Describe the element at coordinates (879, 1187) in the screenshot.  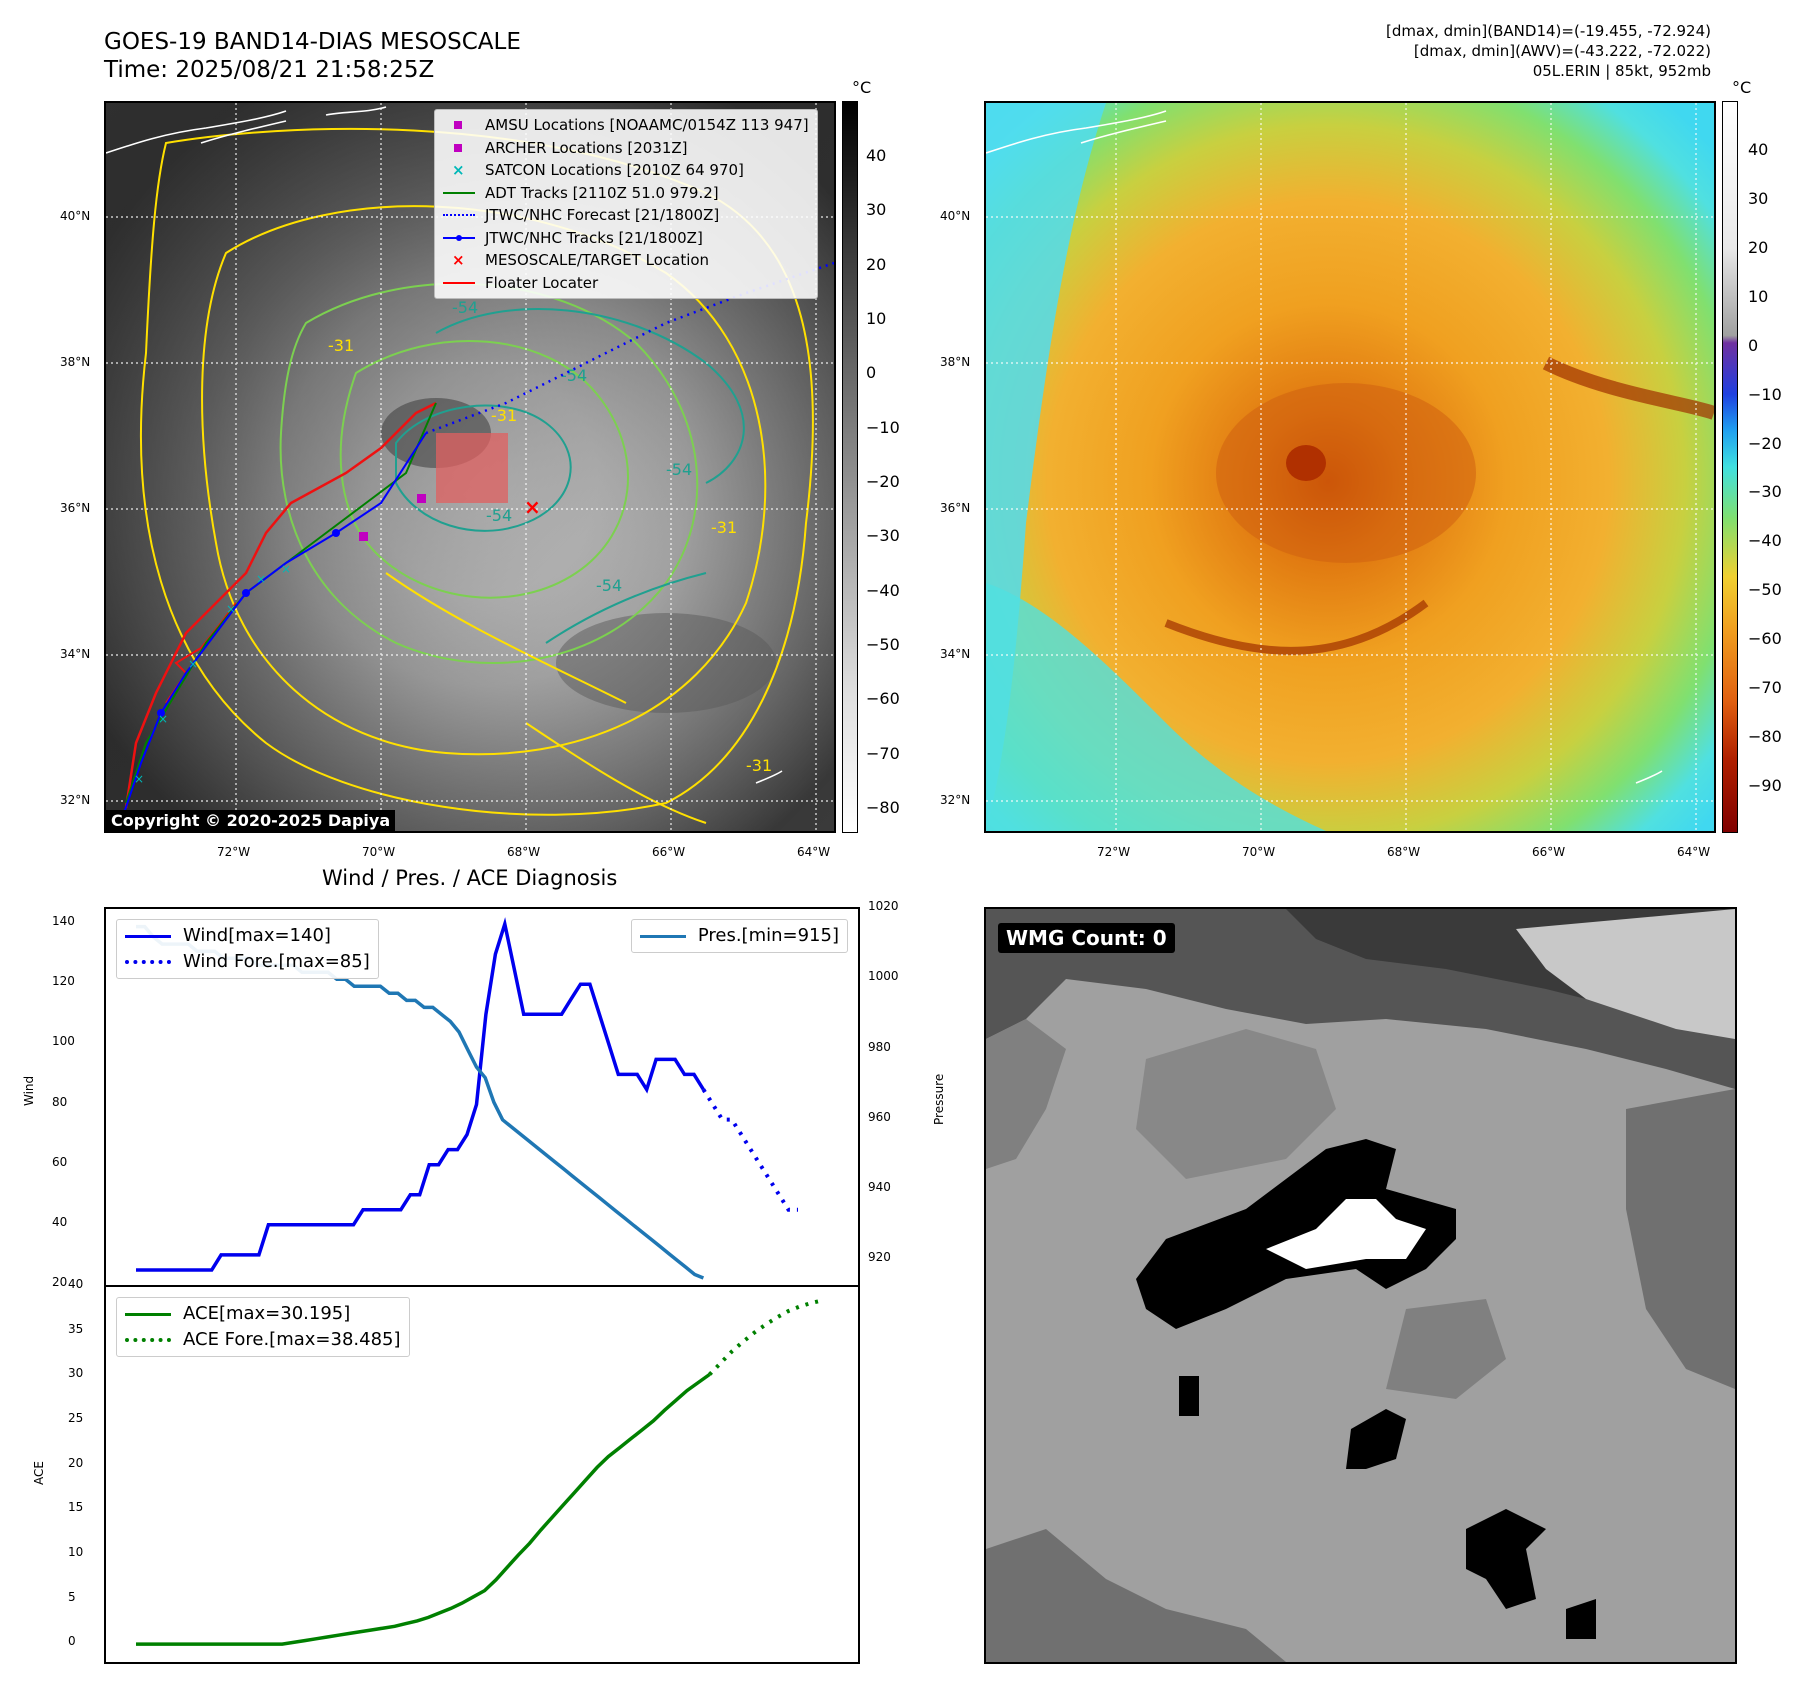
I see `pressure-y-tick: 940` at that location.